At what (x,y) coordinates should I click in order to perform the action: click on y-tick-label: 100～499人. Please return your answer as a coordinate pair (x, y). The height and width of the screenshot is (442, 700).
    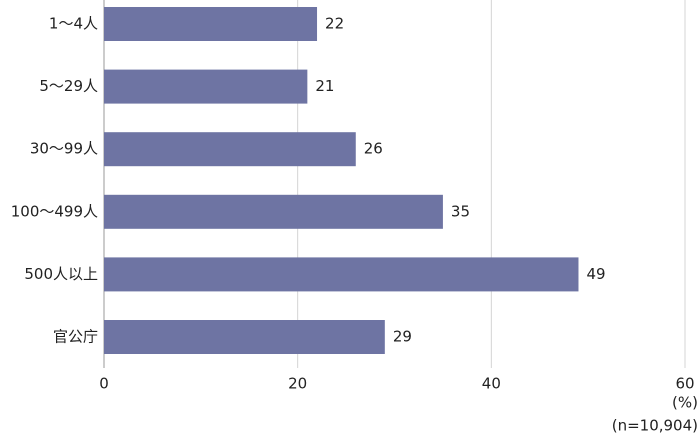
    Looking at the image, I should click on (54, 211).